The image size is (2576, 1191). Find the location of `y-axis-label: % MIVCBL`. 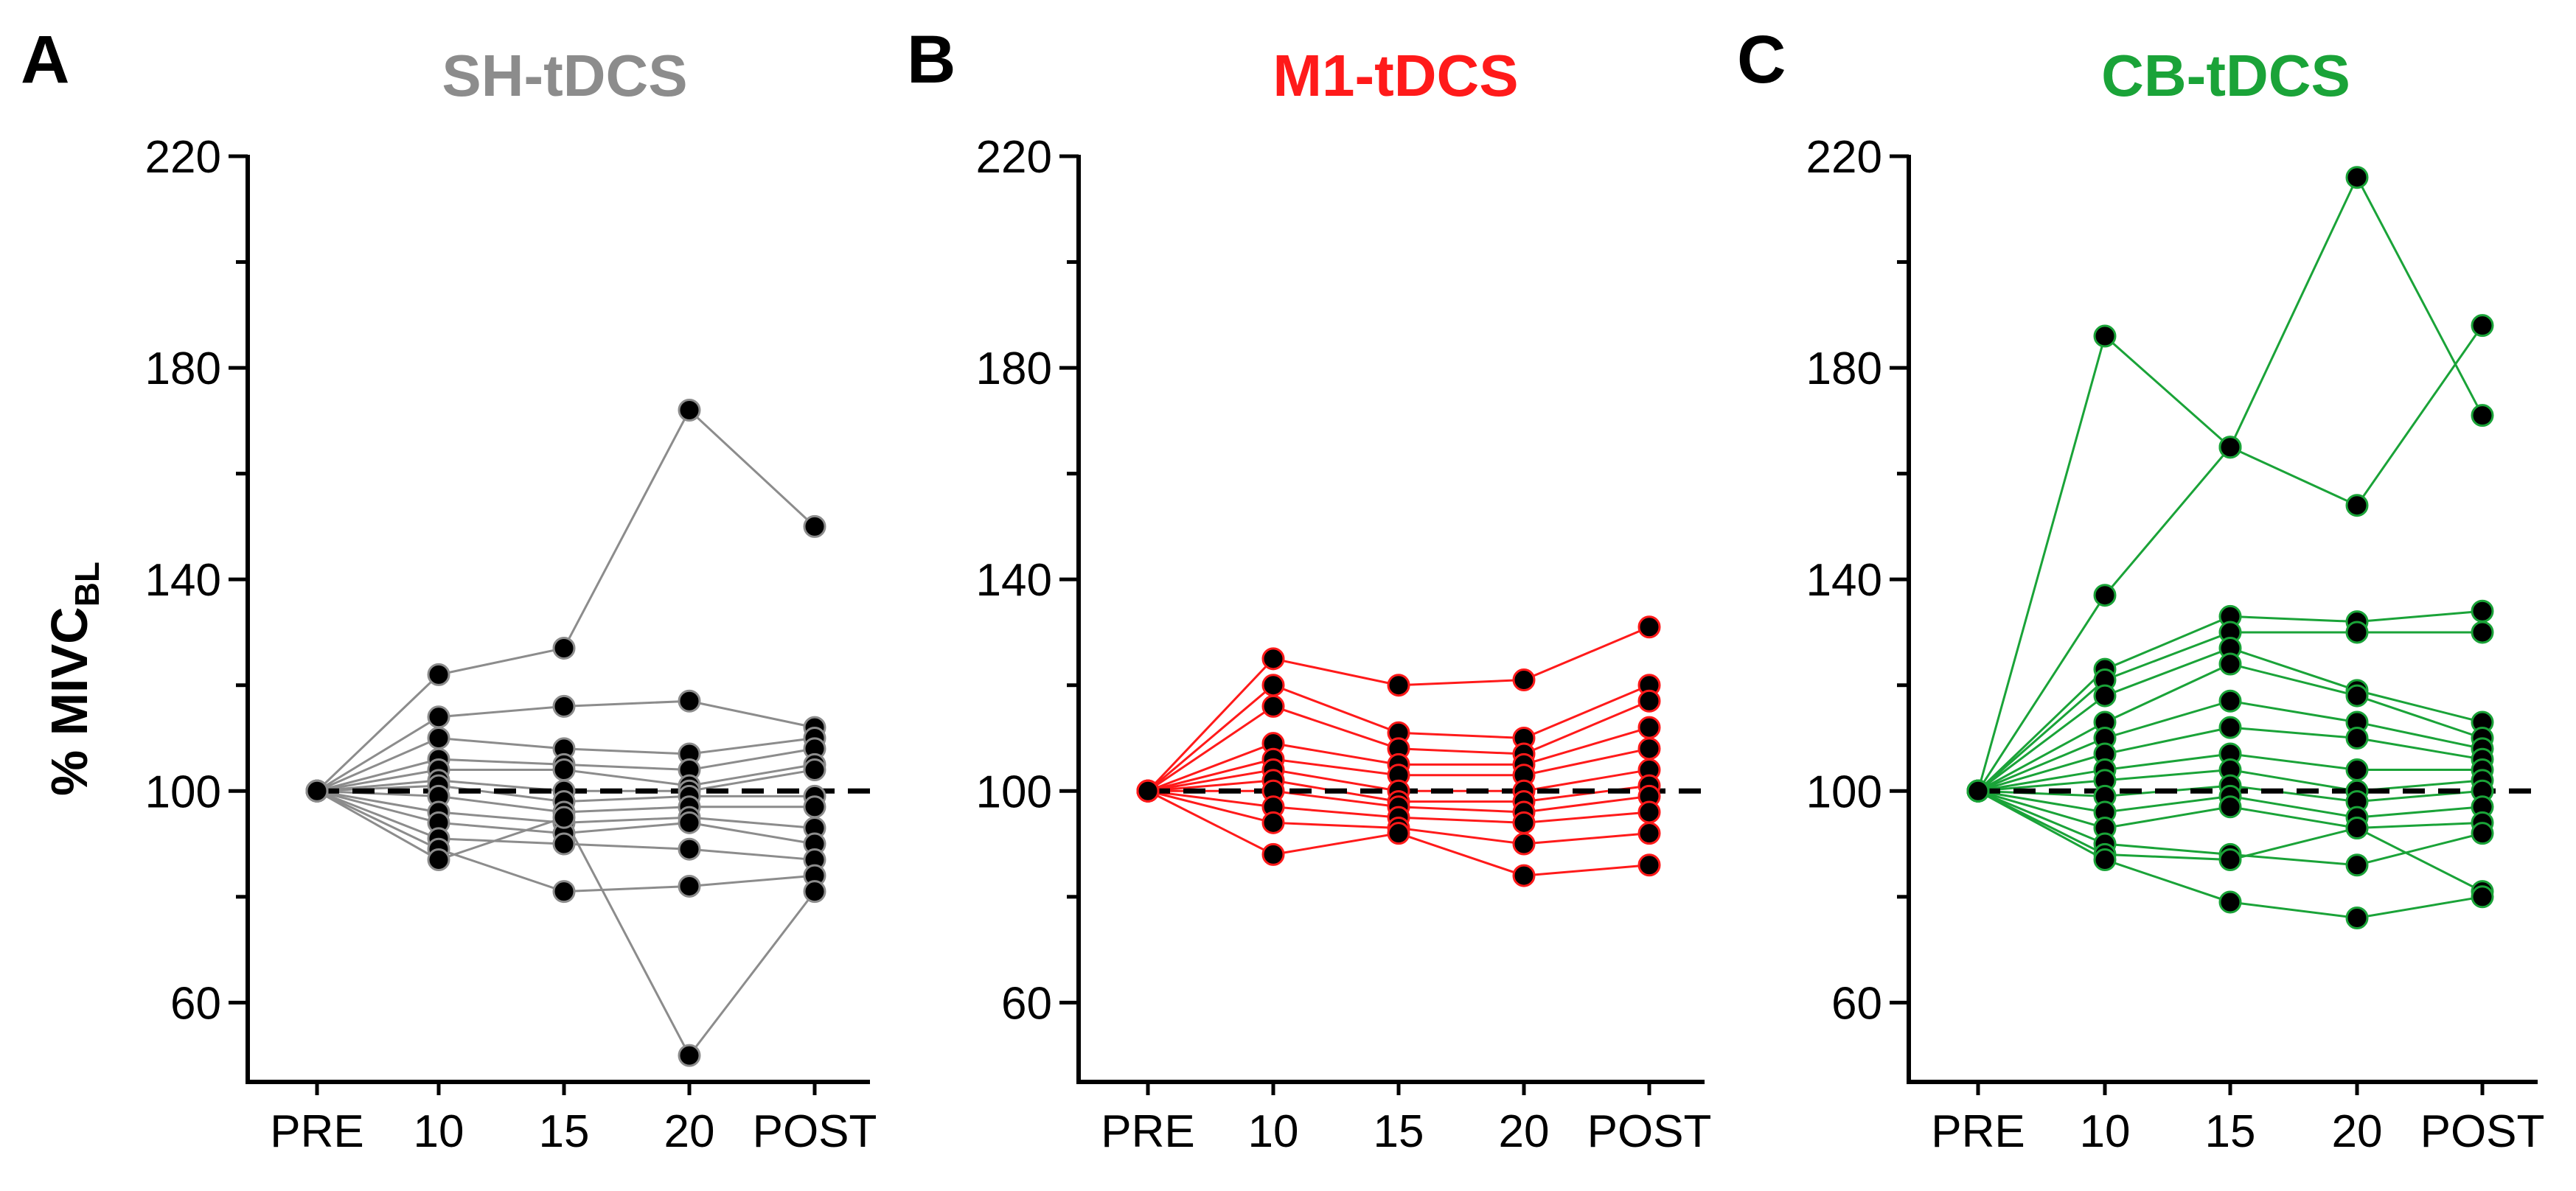

y-axis-label: % MIVCBL is located at coordinates (74, 679).